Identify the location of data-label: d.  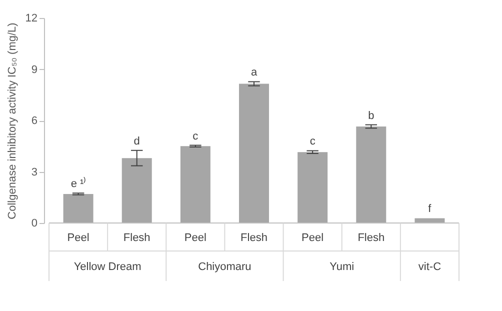
(137, 141).